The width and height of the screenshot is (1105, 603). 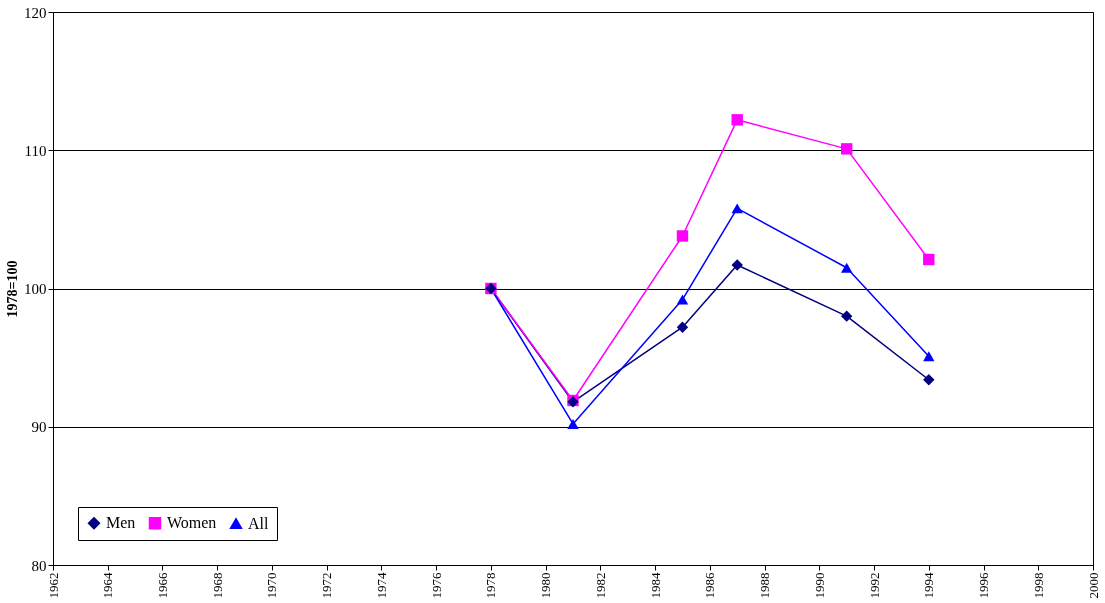 What do you see at coordinates (819, 585) in the screenshot?
I see `x-tick-label: 1990` at bounding box center [819, 585].